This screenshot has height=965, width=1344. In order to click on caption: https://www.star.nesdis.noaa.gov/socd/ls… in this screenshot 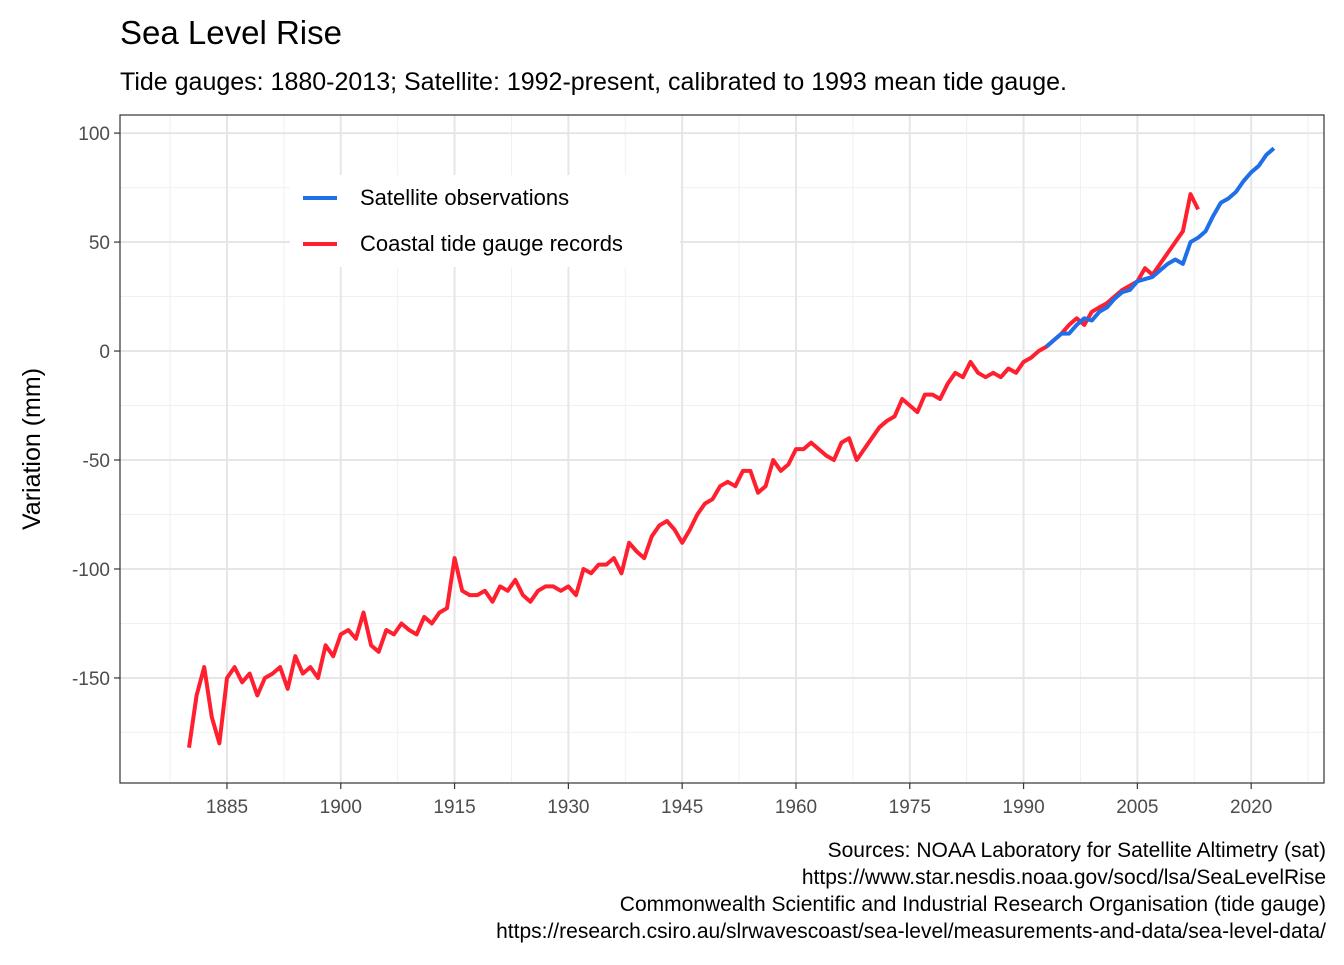, I will do `click(1064, 877)`.